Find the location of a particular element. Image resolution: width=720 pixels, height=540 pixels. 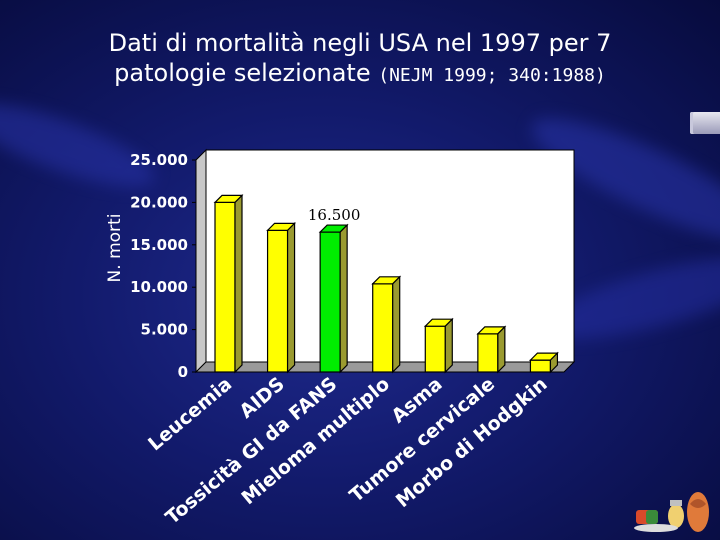

y-tick-label: 15.000 is located at coordinates (159, 245).